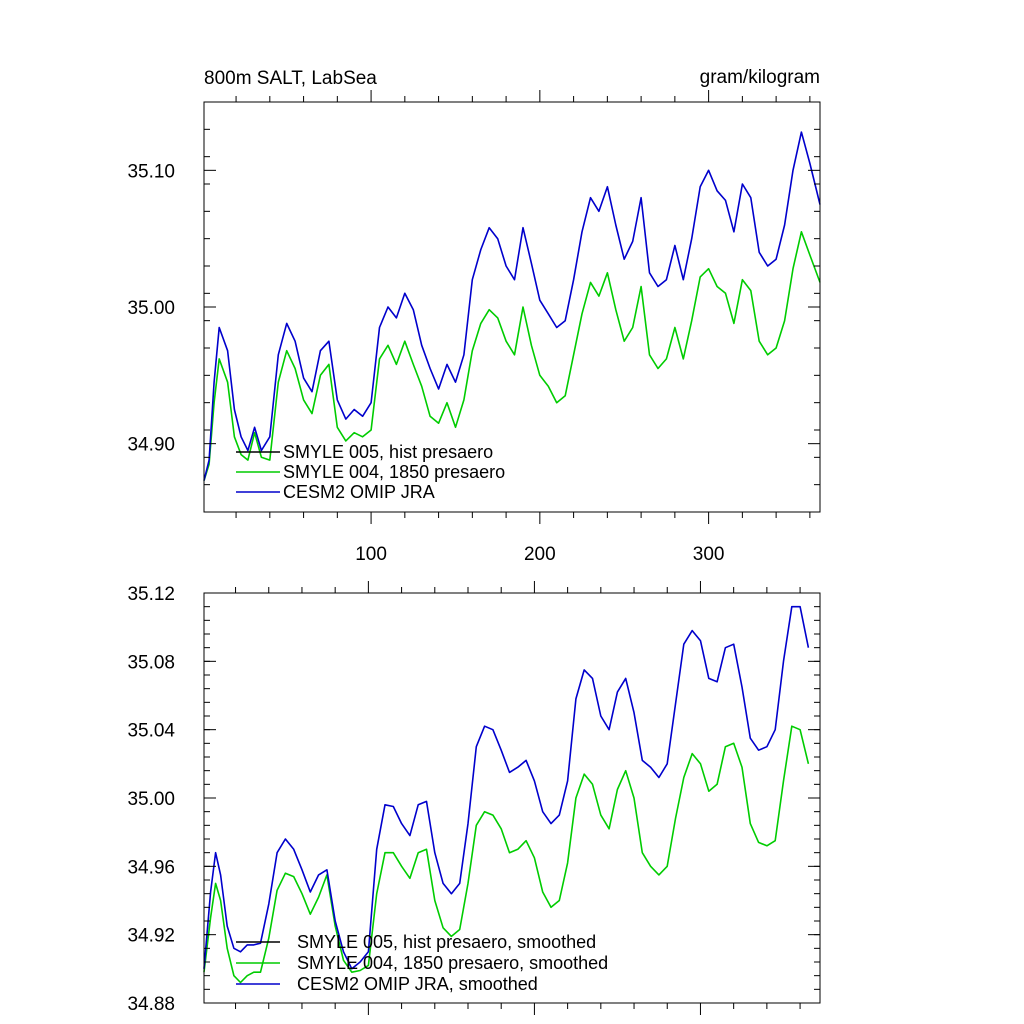  Describe the element at coordinates (709, 554) in the screenshot. I see `x-tick-label: 300` at that location.